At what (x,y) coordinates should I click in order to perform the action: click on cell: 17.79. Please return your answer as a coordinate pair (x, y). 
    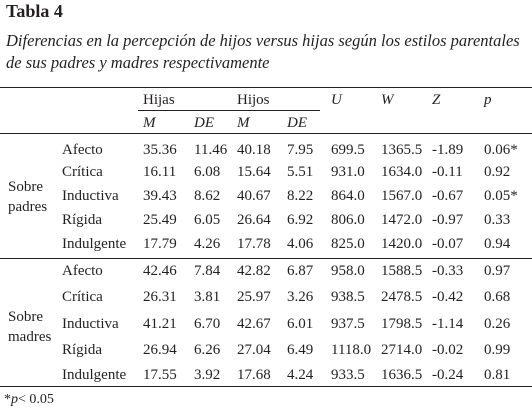
    Looking at the image, I should click on (160, 244).